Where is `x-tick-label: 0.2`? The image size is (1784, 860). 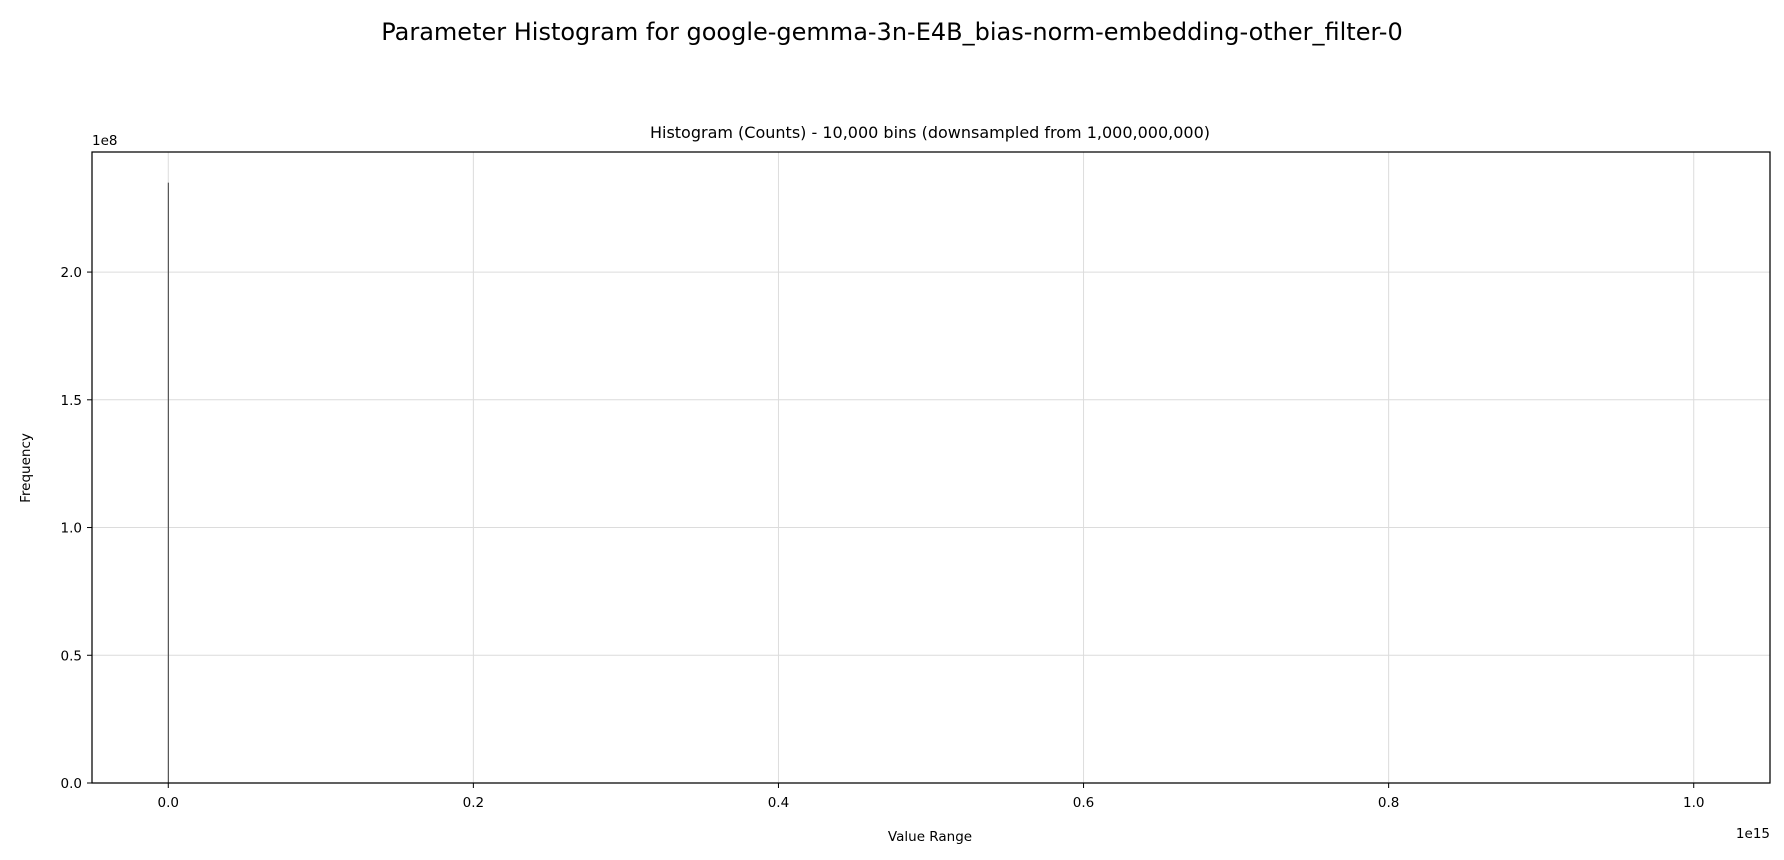 x-tick-label: 0.2 is located at coordinates (473, 803).